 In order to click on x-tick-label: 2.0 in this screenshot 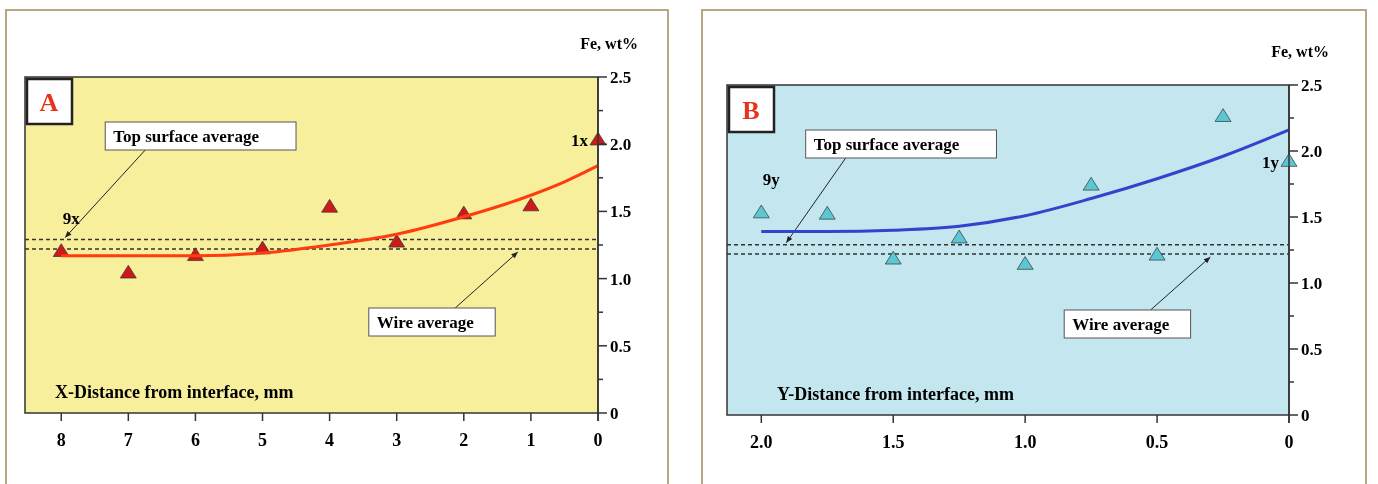, I will do `click(761, 442)`.